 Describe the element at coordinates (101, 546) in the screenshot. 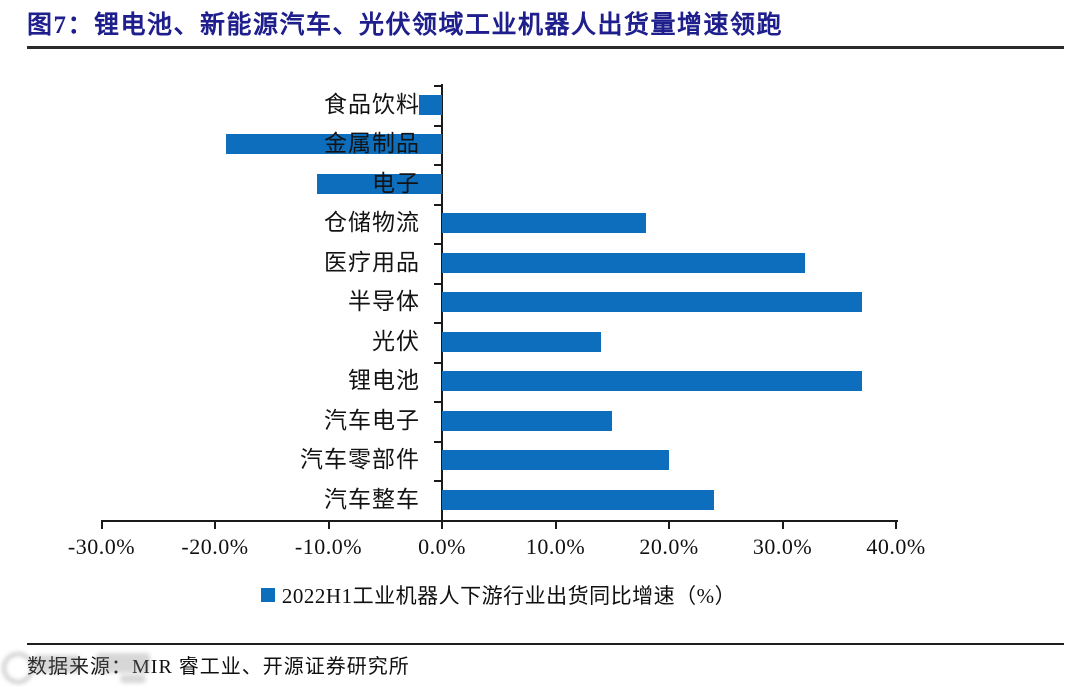

I see `x-axis-tick-label: -30.0%` at that location.